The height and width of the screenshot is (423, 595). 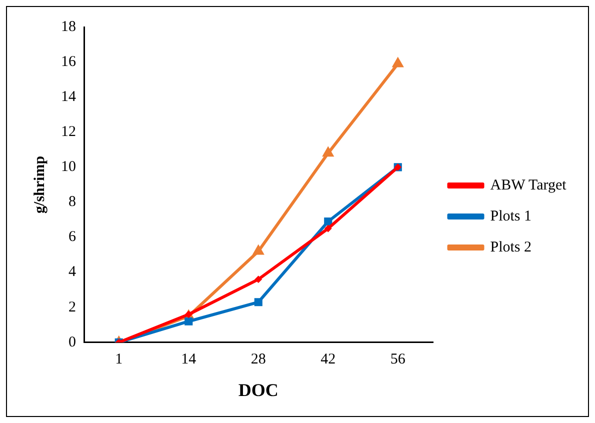 I want to click on x-tick-label: 14, so click(x=189, y=359).